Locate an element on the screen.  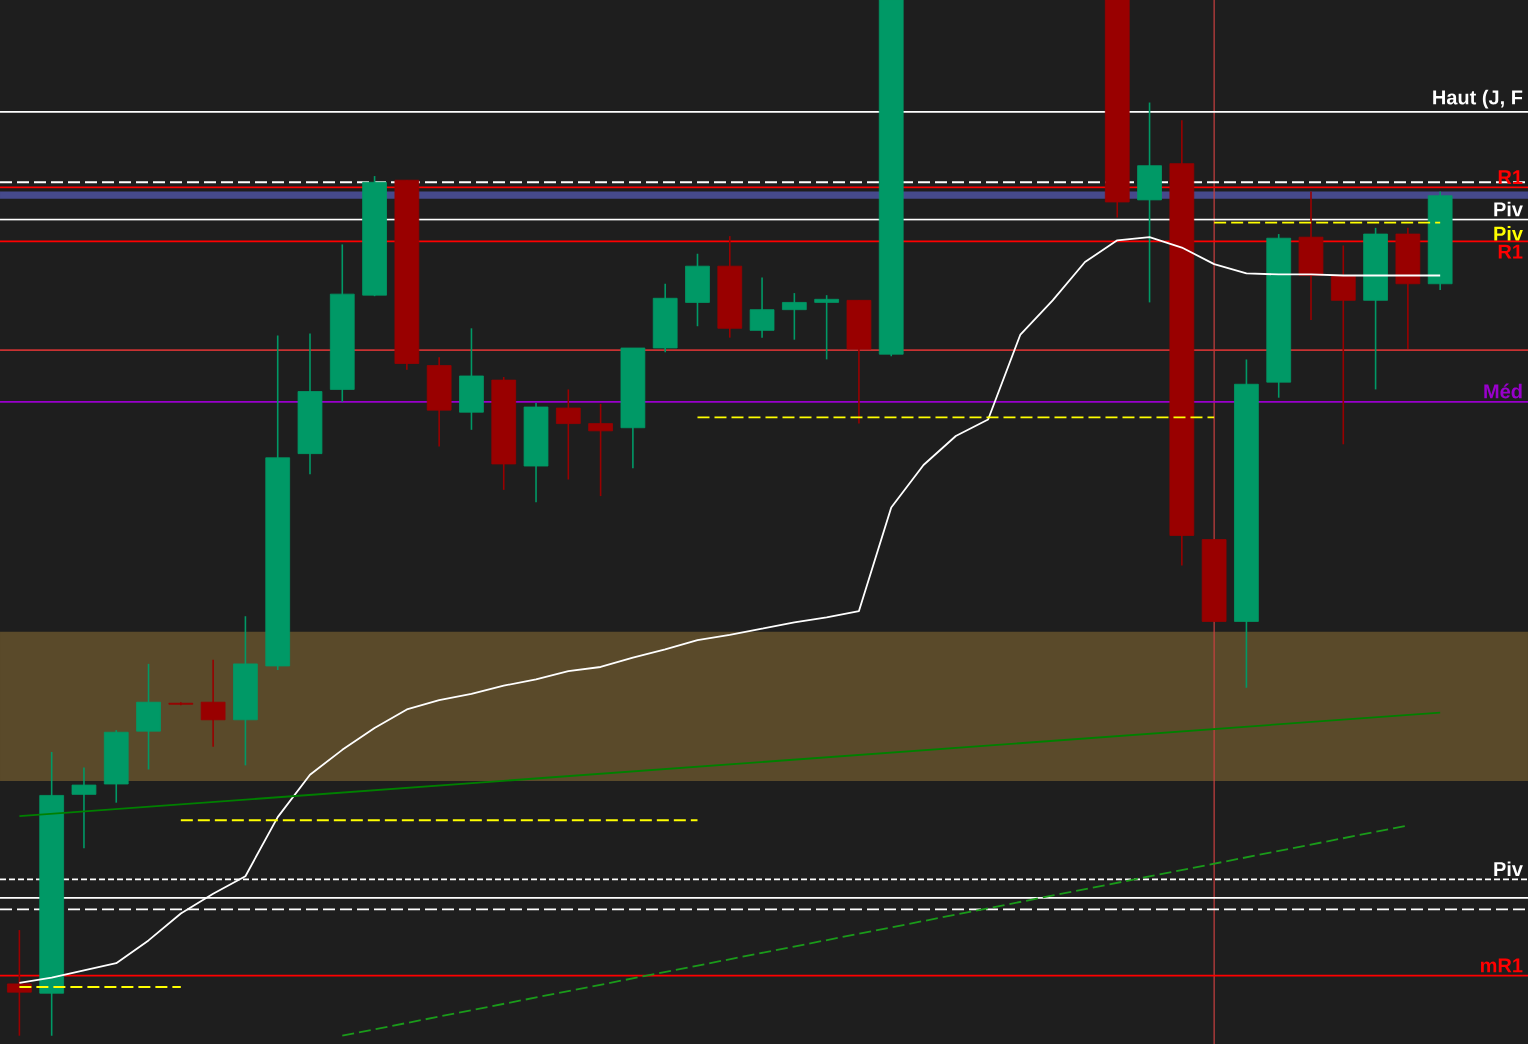
ref-line-label: Méd is located at coordinates (1503, 391).